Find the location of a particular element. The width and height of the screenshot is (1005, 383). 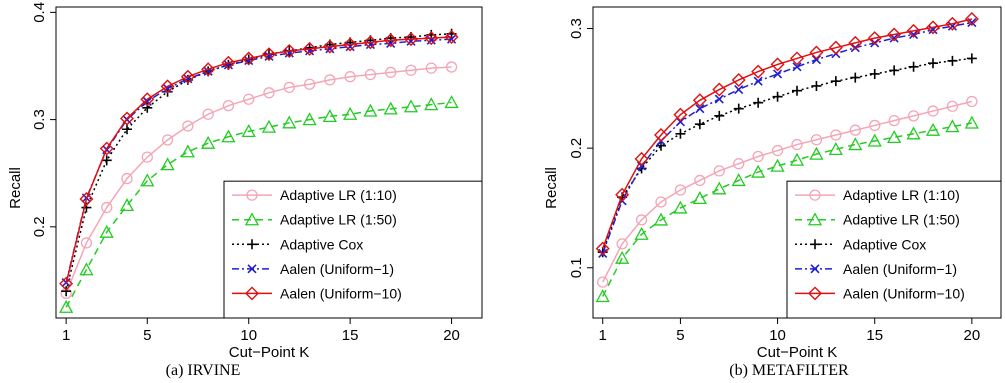

legend-label: Aalen (Uniform−1) is located at coordinates (337, 269).